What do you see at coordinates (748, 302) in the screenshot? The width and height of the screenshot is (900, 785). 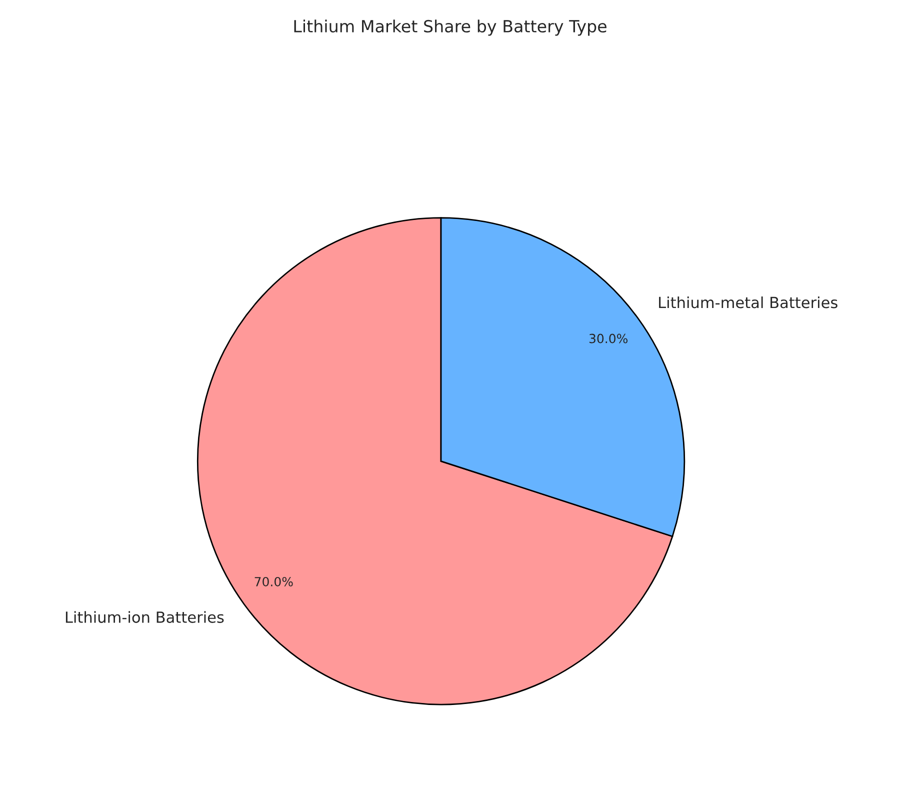 I see `slice-label: Lithium-metal Batteries` at bounding box center [748, 302].